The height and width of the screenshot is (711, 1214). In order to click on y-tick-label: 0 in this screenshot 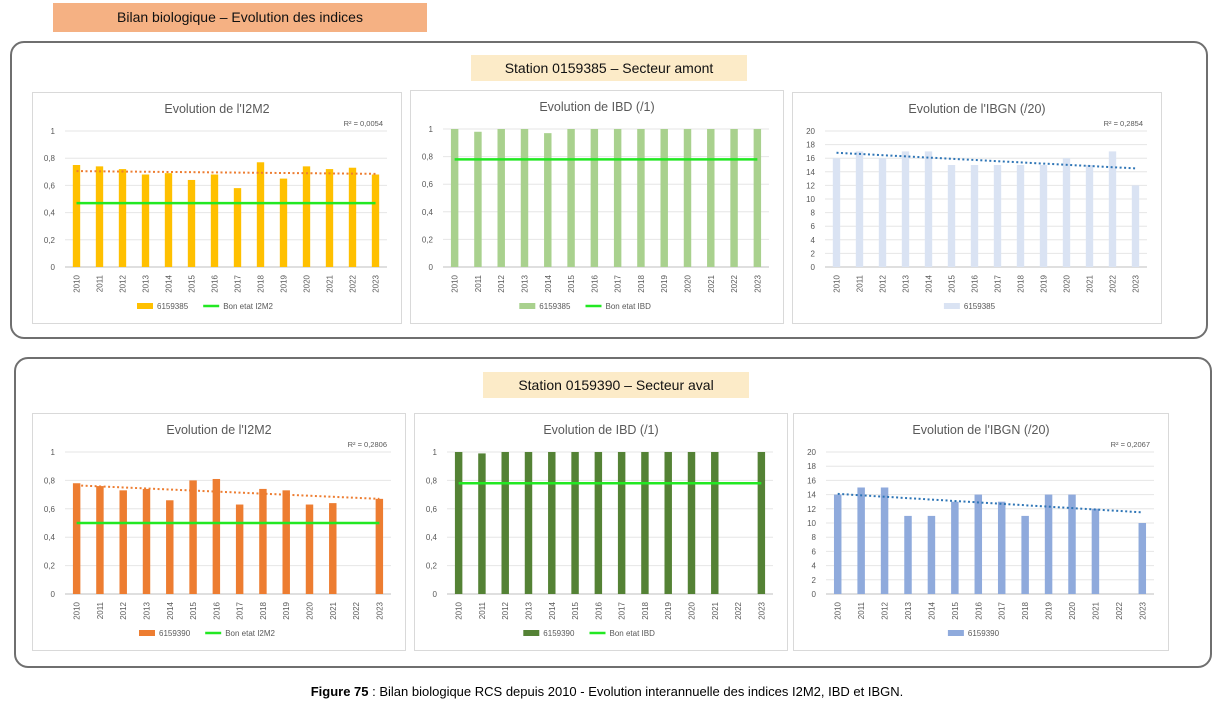, I will do `click(814, 594)`.